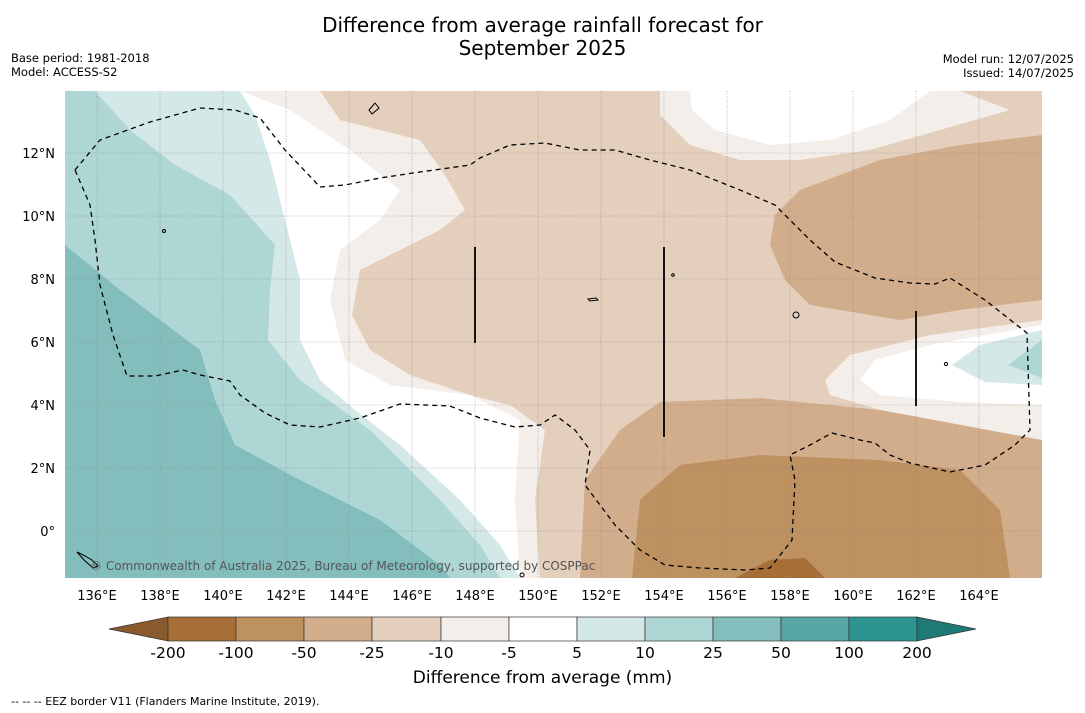 The image size is (1085, 713). What do you see at coordinates (43, 469) in the screenshot?
I see `lat-label-2n: 2°N` at bounding box center [43, 469].